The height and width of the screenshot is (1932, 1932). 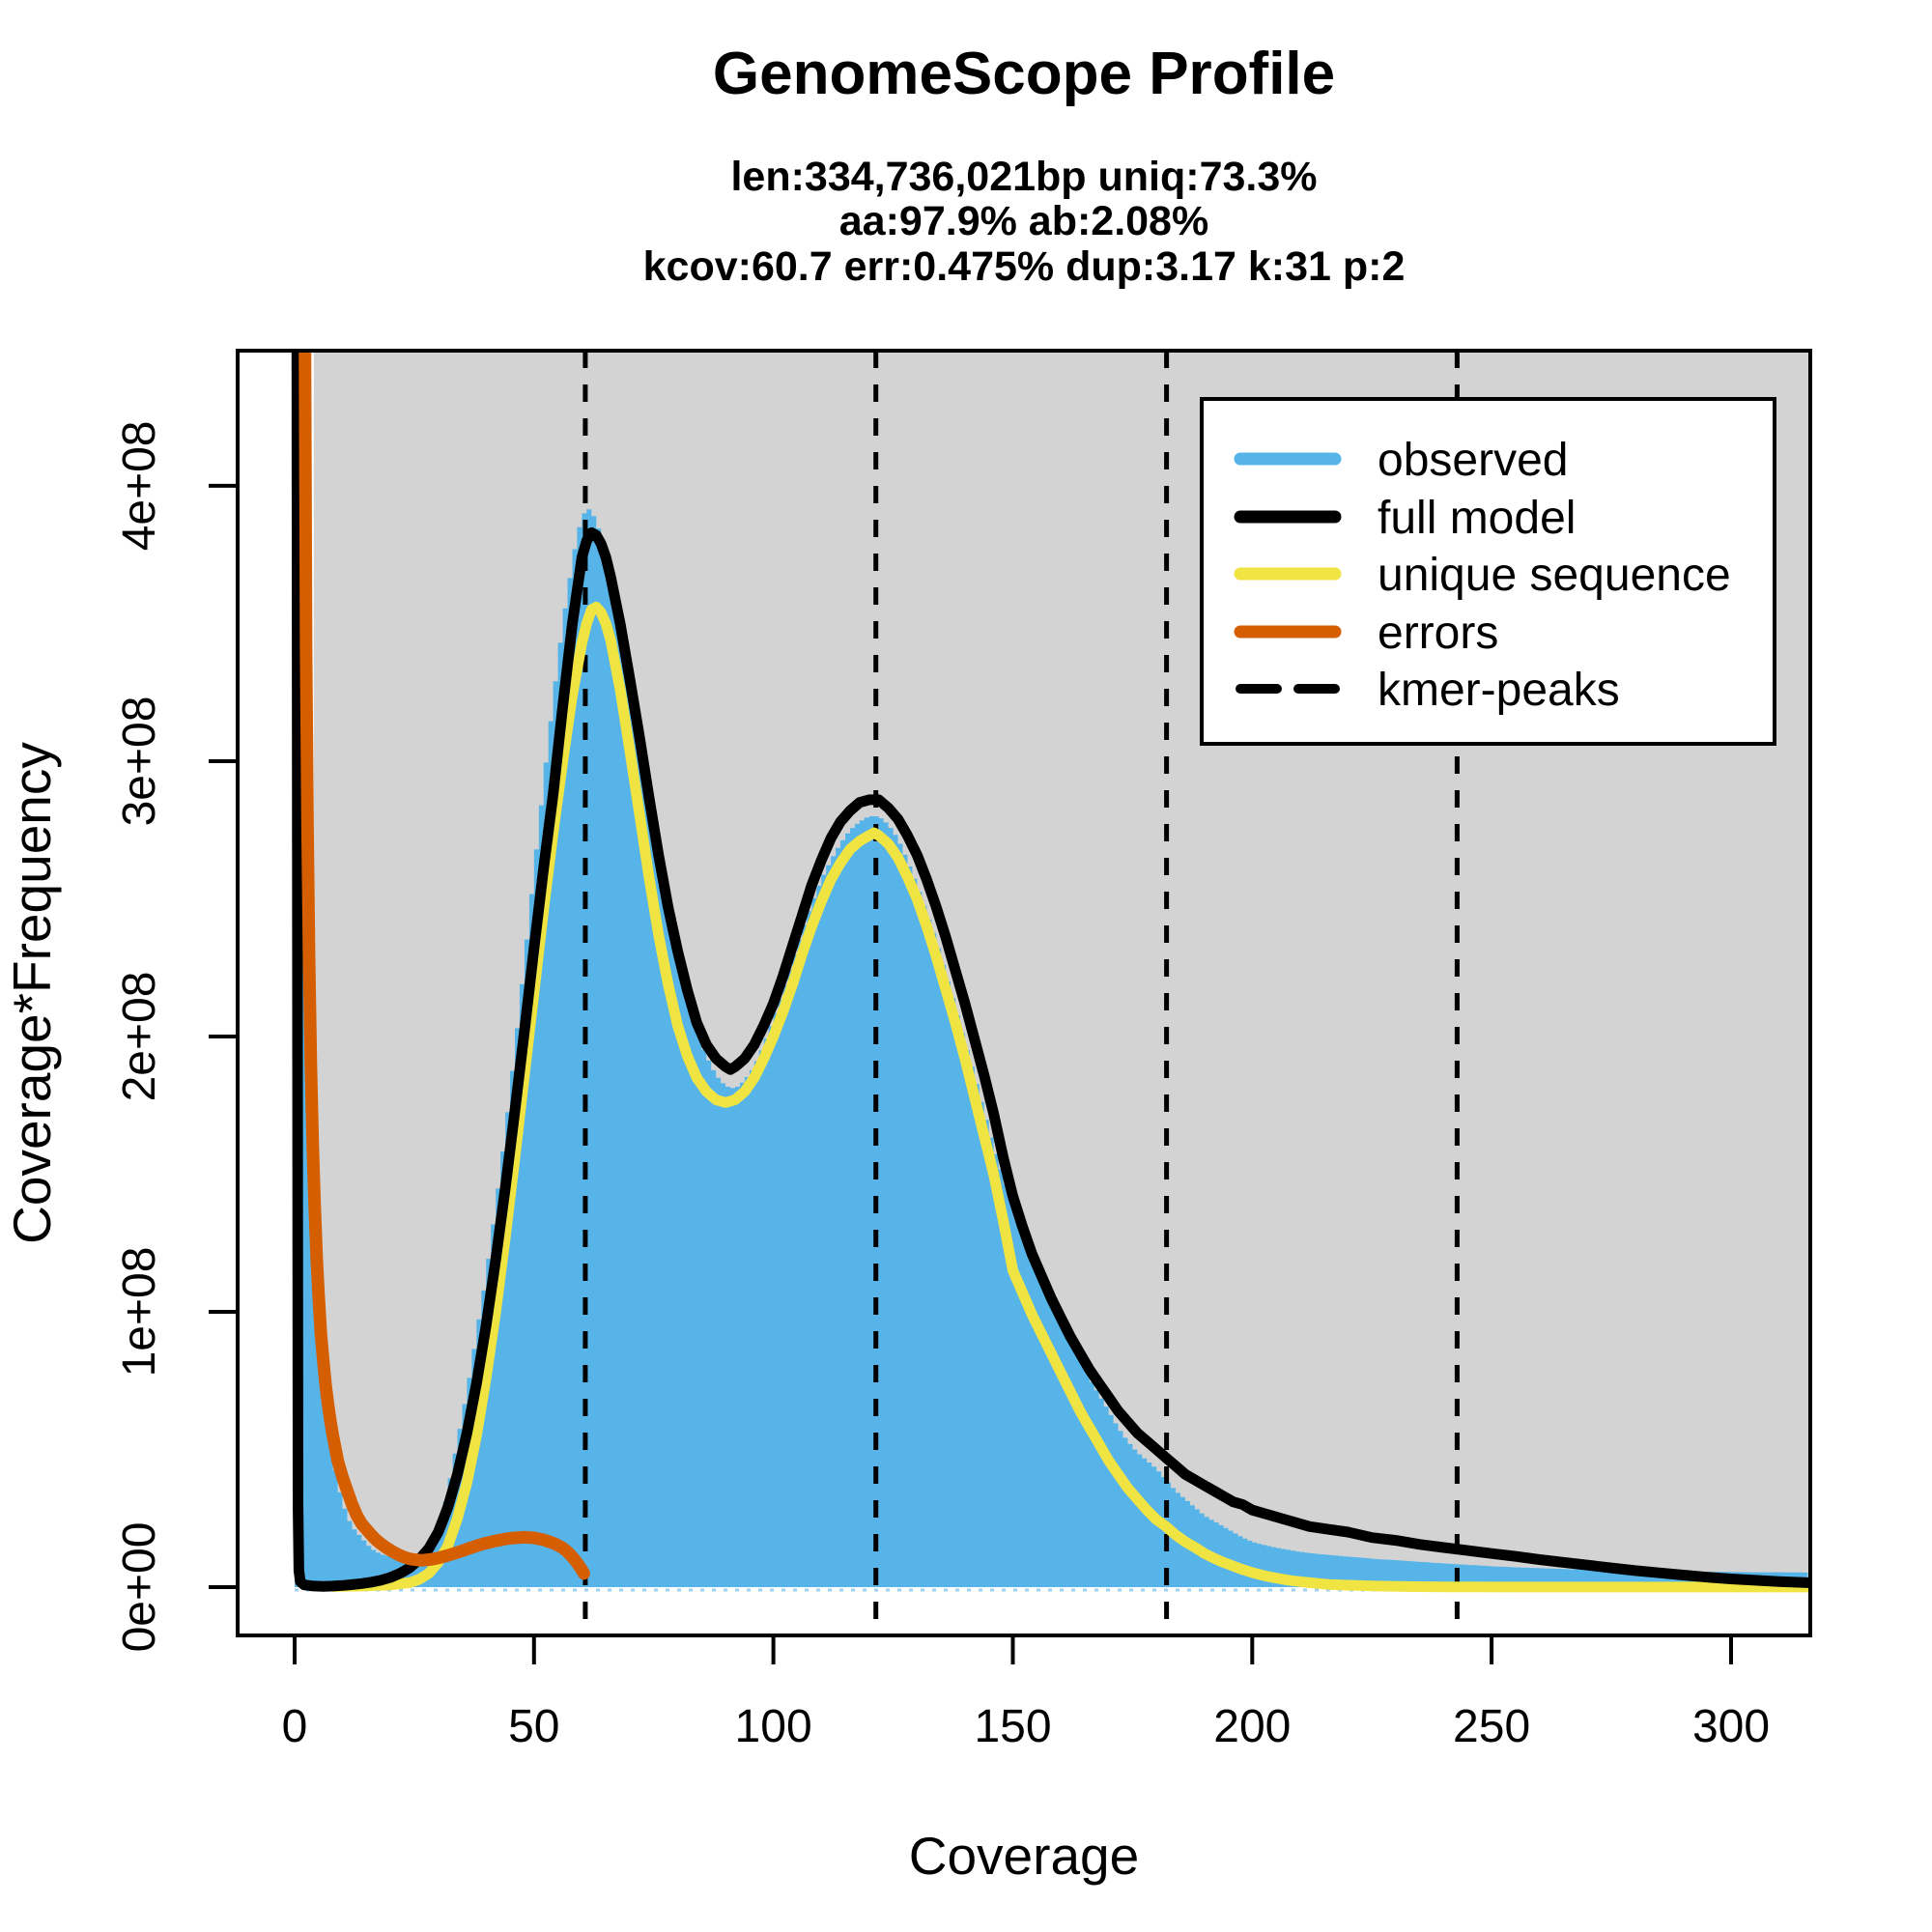 I want to click on x-axis-title: Coverage, so click(x=1024, y=1856).